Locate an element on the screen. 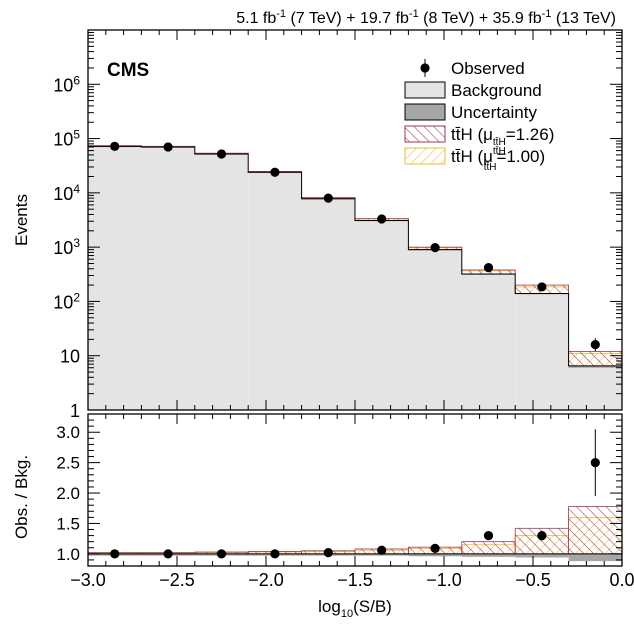 Image resolution: width=634 pixels, height=625 pixels. ratio-y-tick-label: 2.0 is located at coordinates (68, 493).